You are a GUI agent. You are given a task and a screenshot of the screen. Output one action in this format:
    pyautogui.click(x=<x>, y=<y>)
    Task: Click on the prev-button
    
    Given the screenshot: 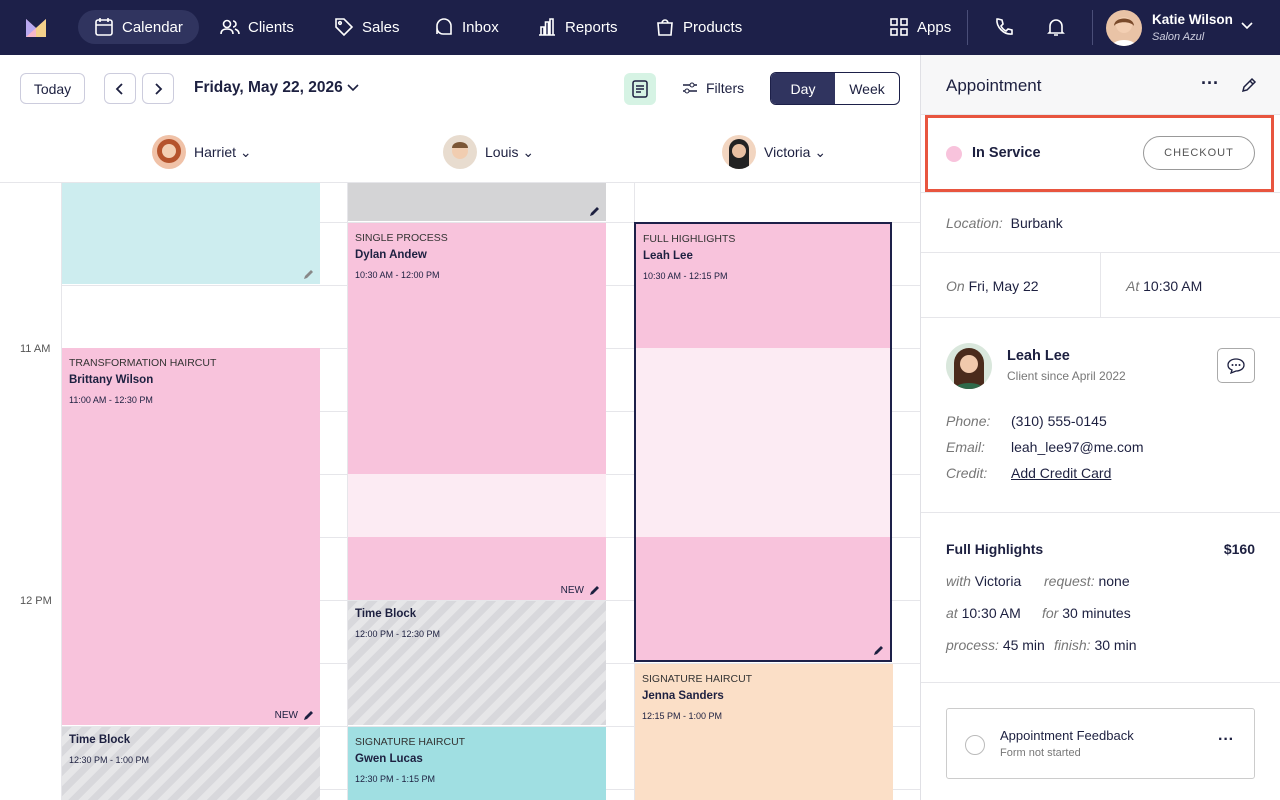 What is the action you would take?
    pyautogui.click(x=120, y=88)
    